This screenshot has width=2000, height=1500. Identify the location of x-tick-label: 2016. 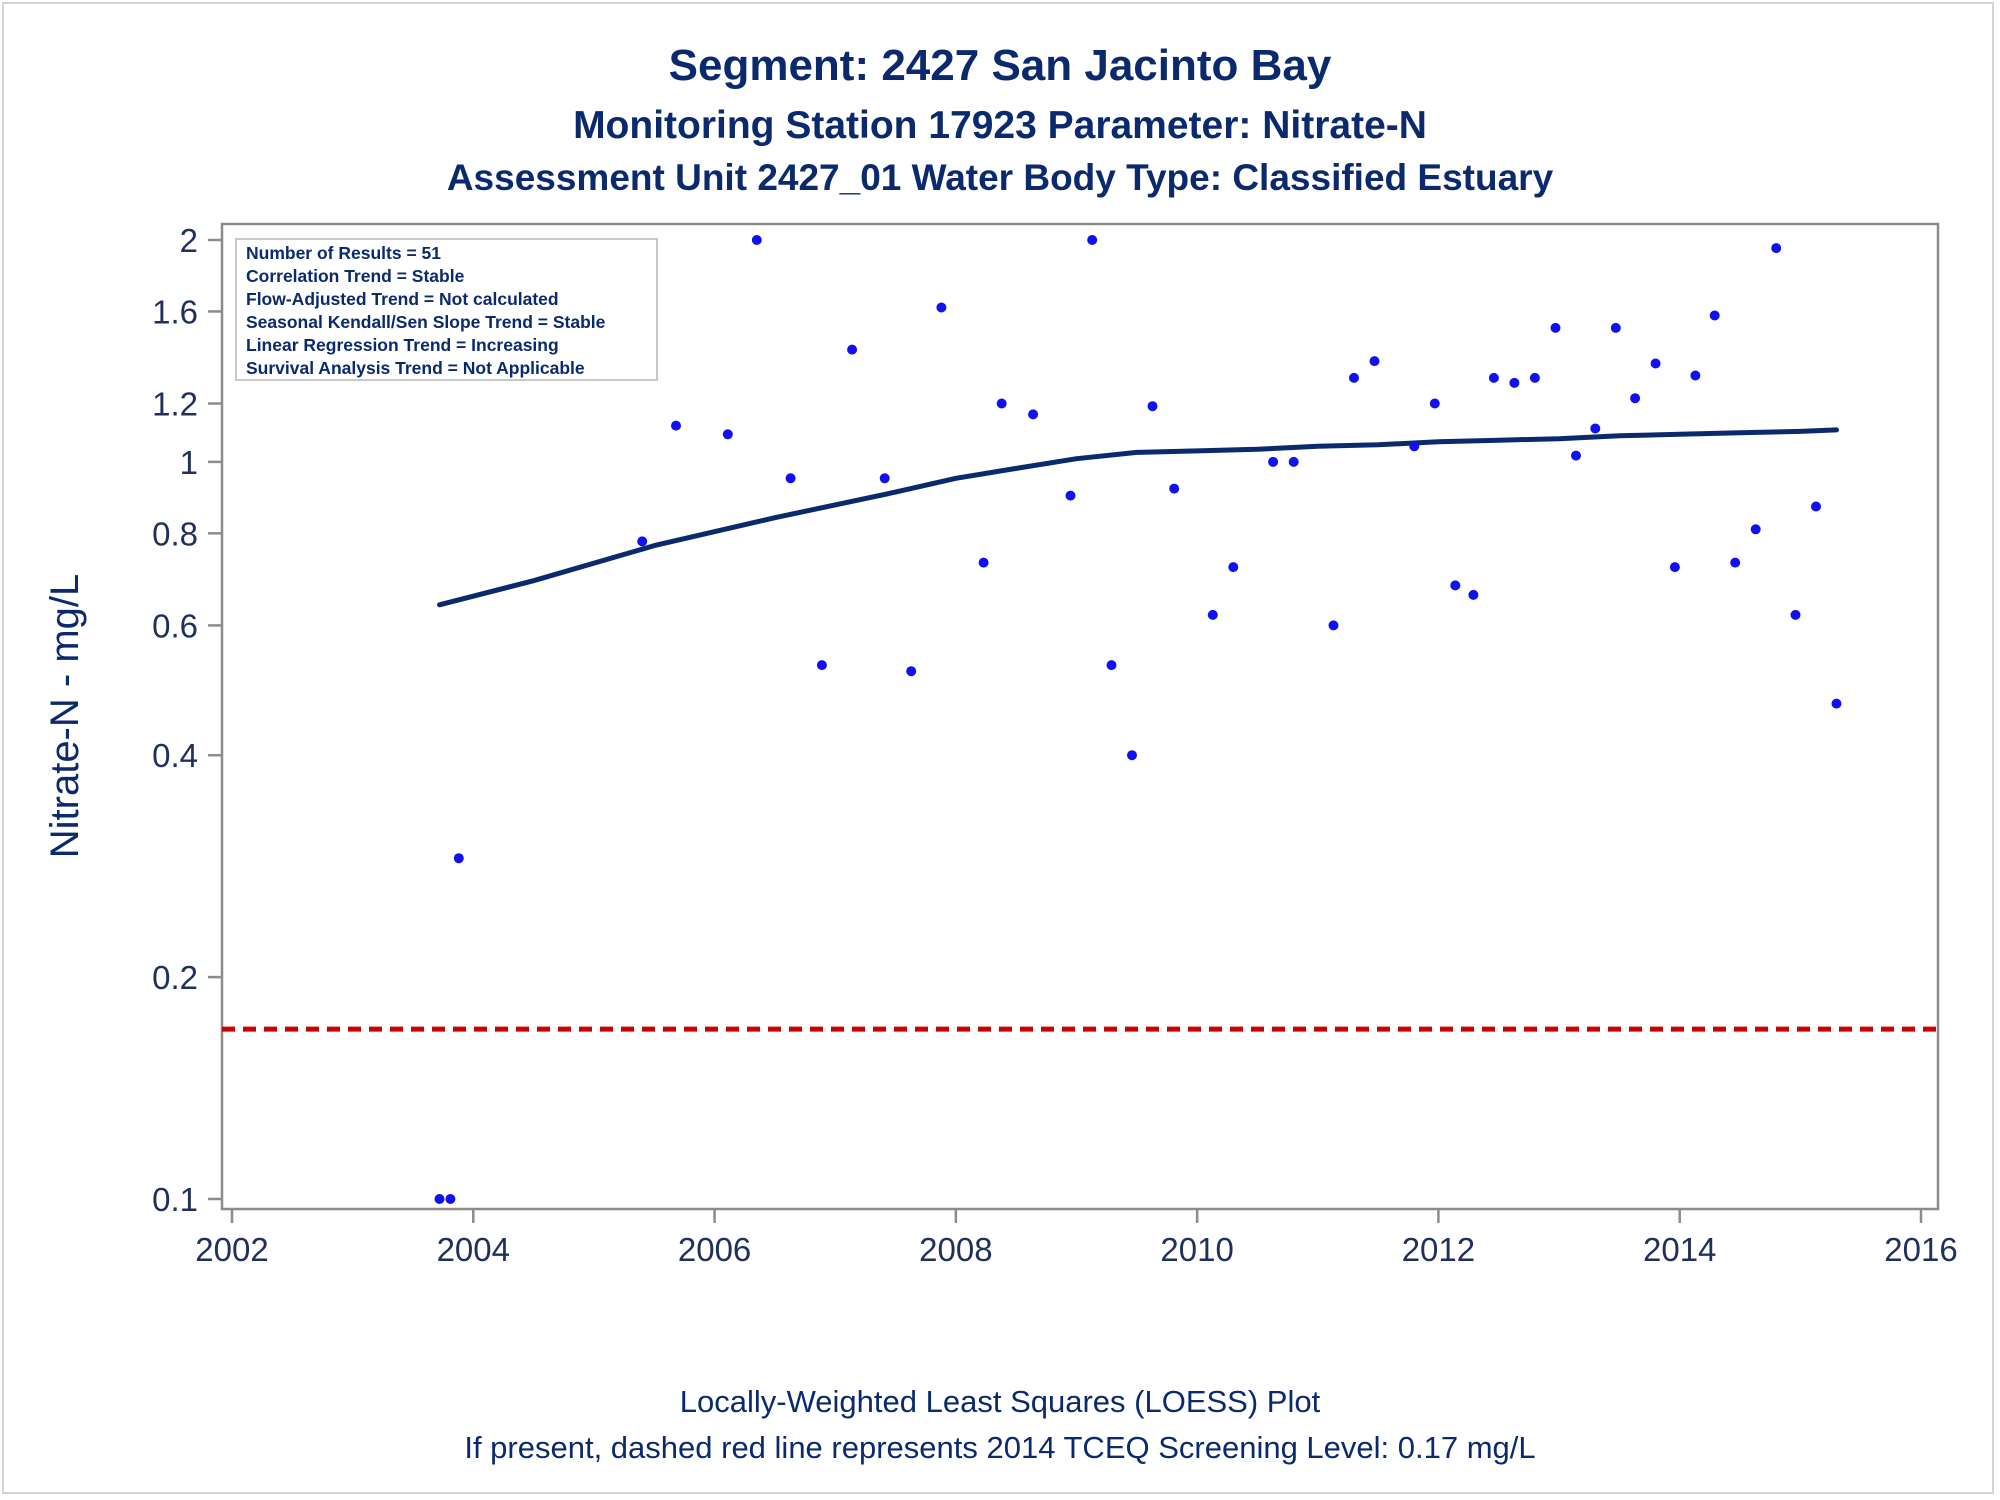
(1920, 1249).